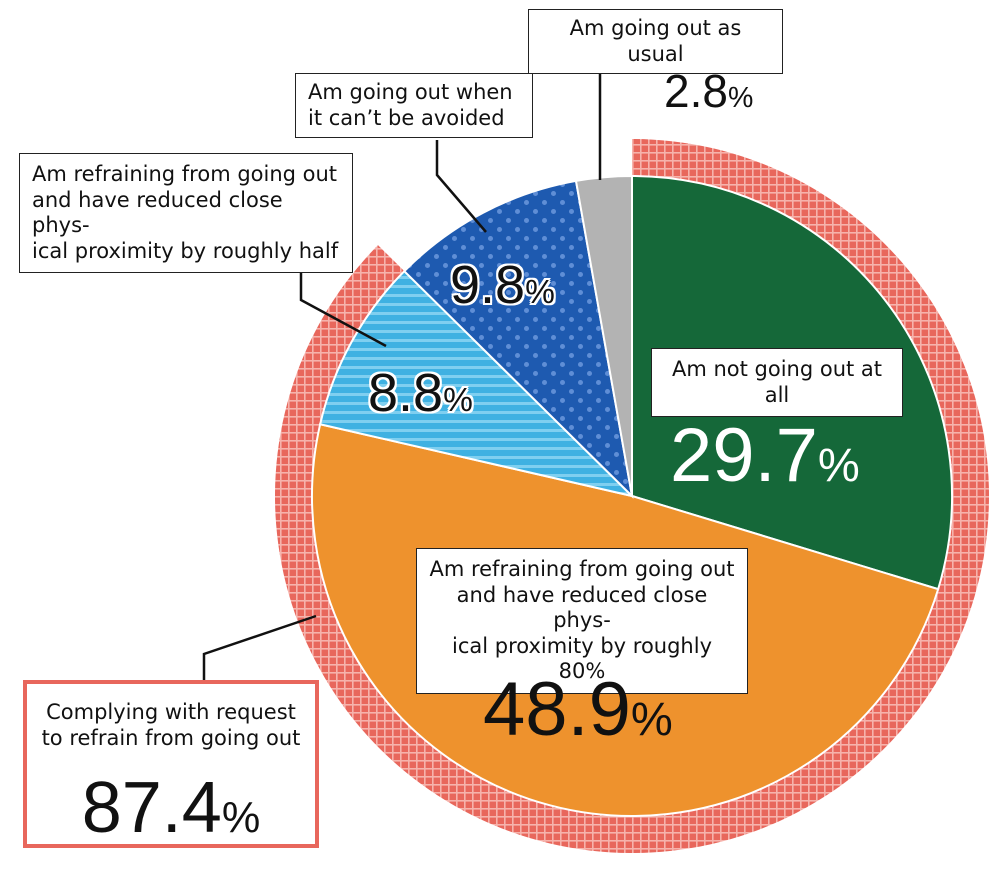 This screenshot has height=870, width=1002. What do you see at coordinates (502, 285) in the screenshot?
I see `slice-value-unavoidable: 9.8%` at bounding box center [502, 285].